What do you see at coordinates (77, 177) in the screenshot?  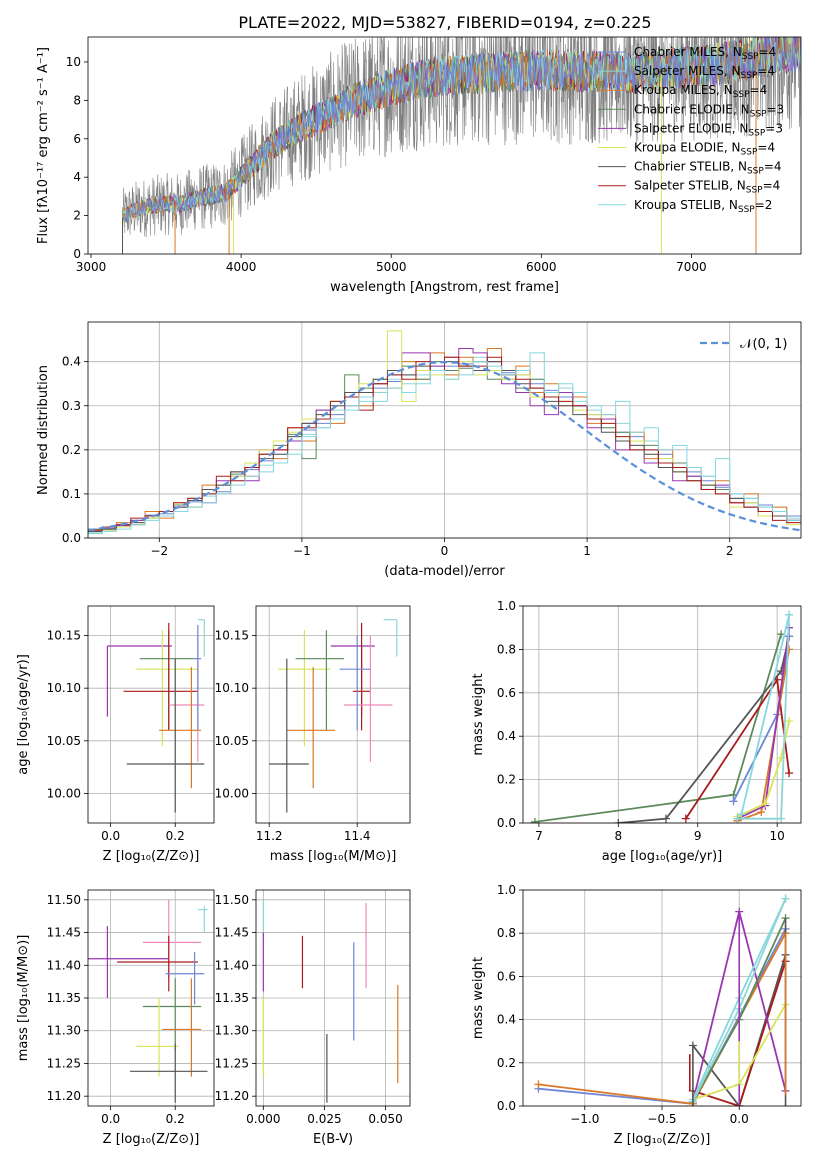 I see `y-tick-label: 4` at bounding box center [77, 177].